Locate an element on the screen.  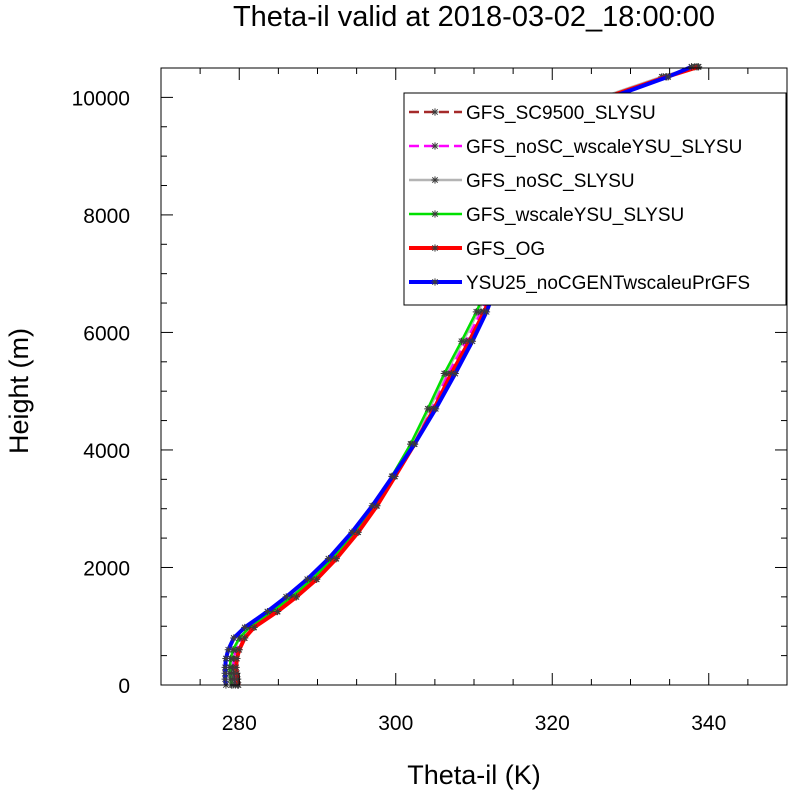
legend-entry: GFS_wscaleYSU_SLYSU is located at coordinates (546, 215).